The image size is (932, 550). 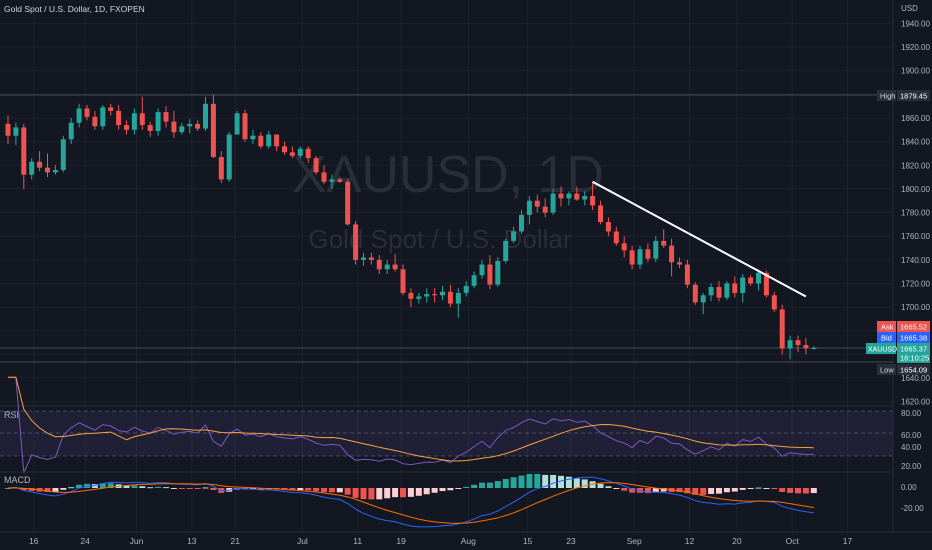 I want to click on price-tick-label: 1640.00, so click(x=915, y=378).